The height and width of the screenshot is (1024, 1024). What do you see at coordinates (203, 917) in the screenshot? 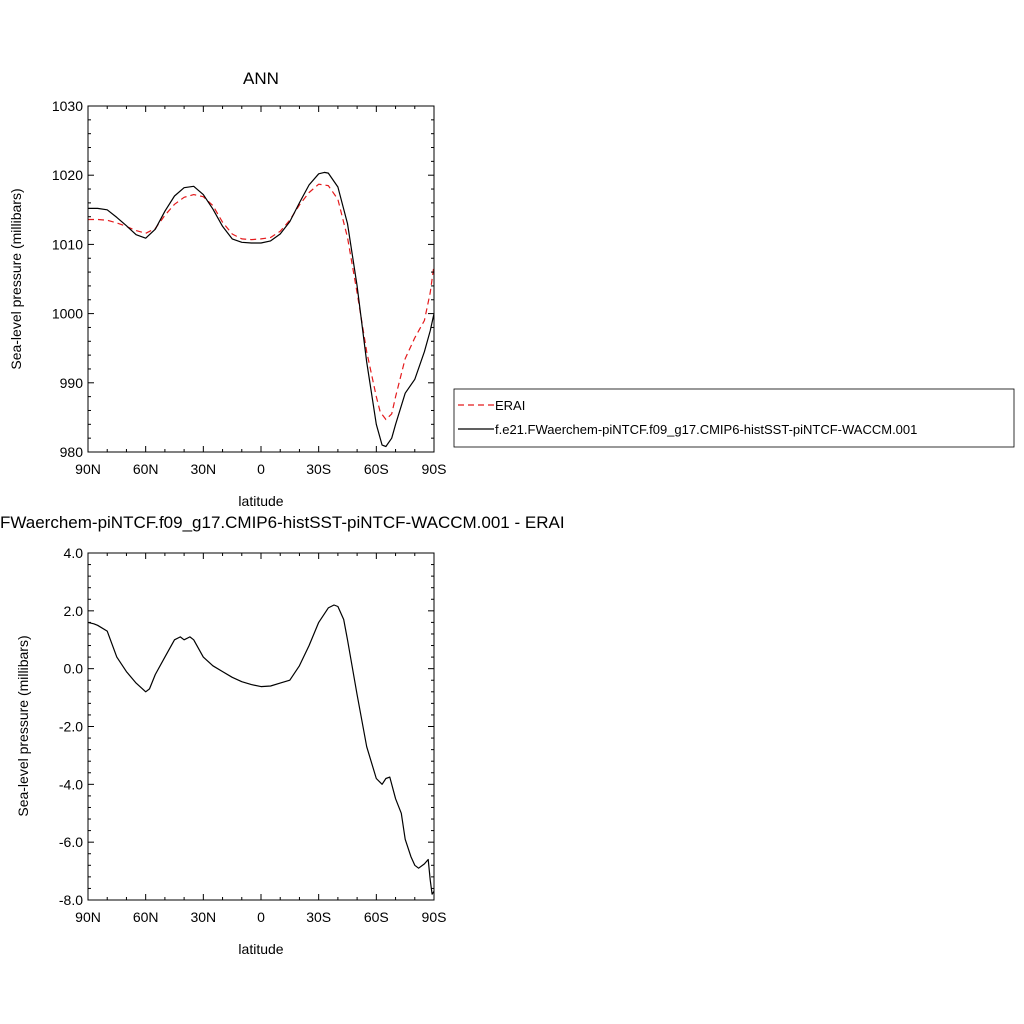
I see `bottom-chart-x-tick-label: 30N` at bounding box center [203, 917].